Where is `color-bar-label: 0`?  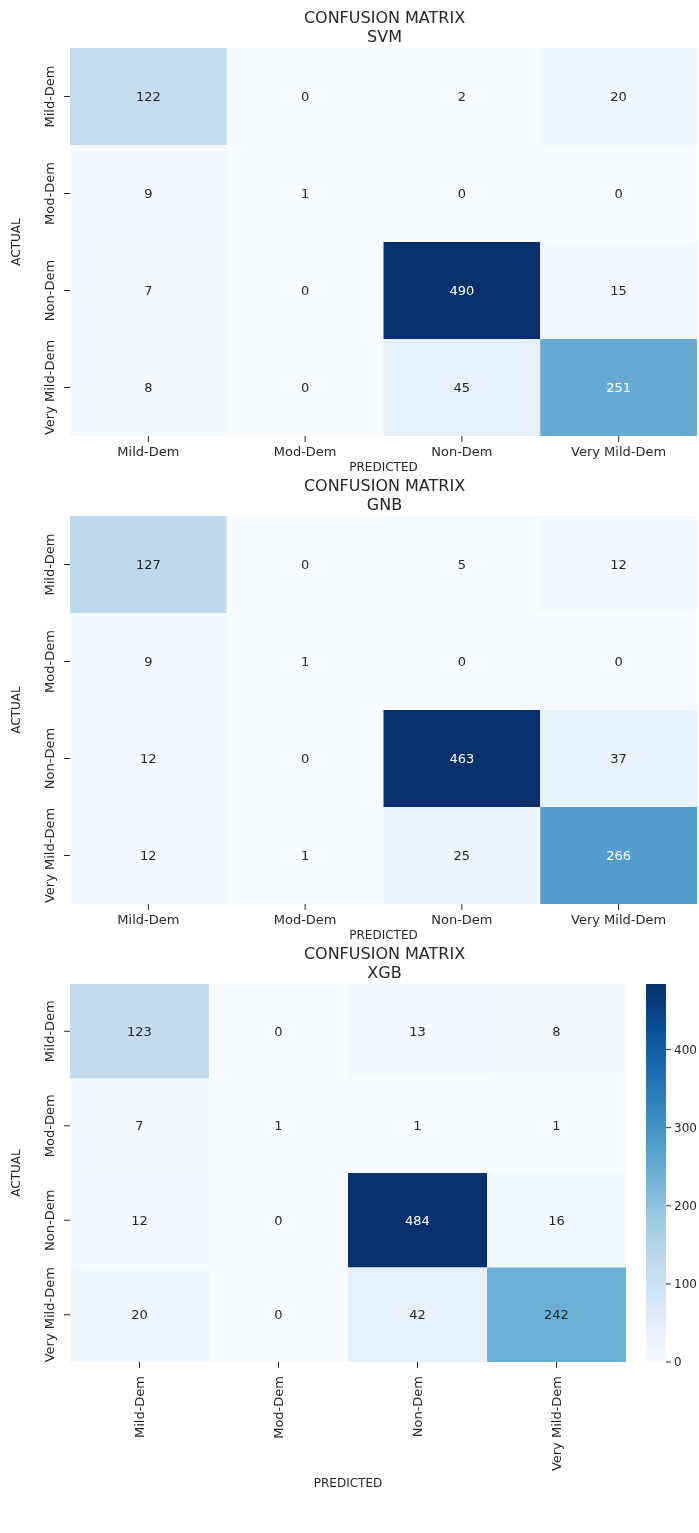 color-bar-label: 0 is located at coordinates (678, 1362).